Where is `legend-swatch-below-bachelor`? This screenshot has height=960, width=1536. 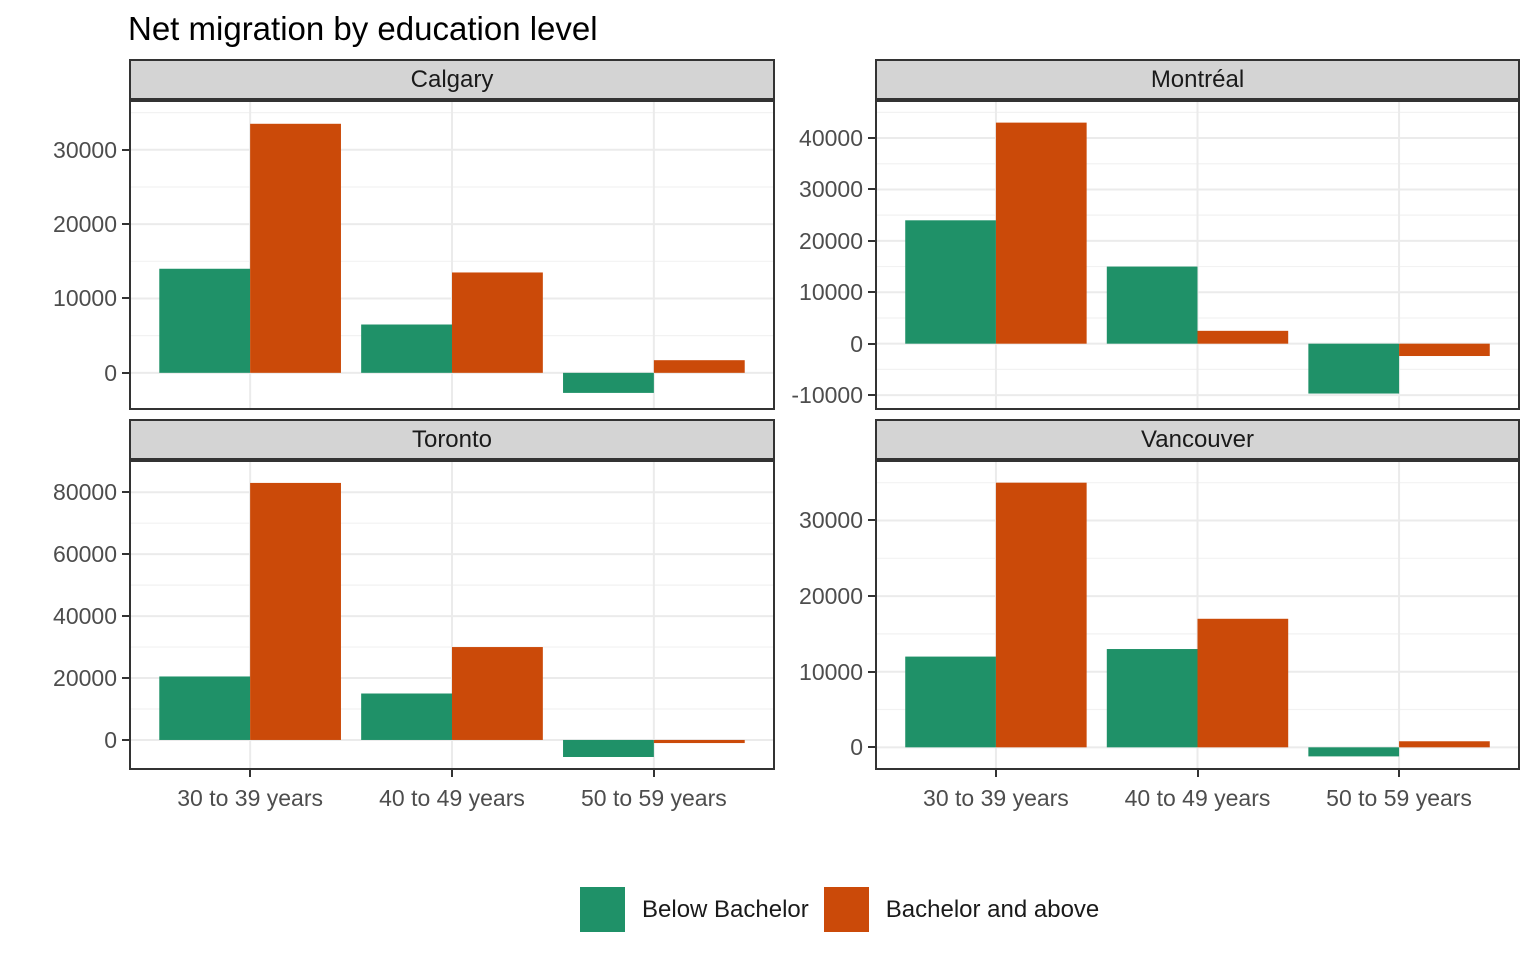
legend-swatch-below-bachelor is located at coordinates (602, 909).